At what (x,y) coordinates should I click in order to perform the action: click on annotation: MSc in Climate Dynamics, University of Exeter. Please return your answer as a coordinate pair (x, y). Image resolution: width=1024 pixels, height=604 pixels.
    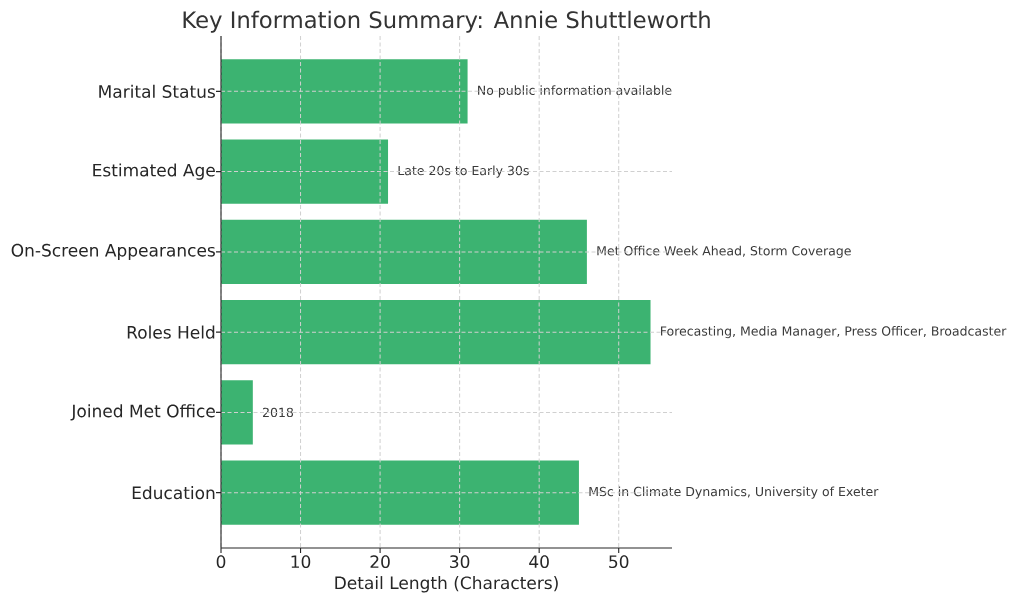
    Looking at the image, I should click on (734, 492).